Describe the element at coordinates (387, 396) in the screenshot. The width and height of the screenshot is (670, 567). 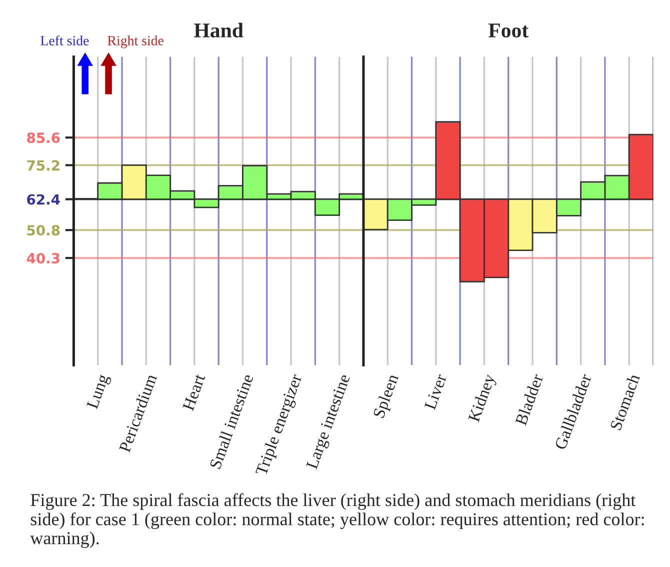
I see `x-tick-label: Spleen` at that location.